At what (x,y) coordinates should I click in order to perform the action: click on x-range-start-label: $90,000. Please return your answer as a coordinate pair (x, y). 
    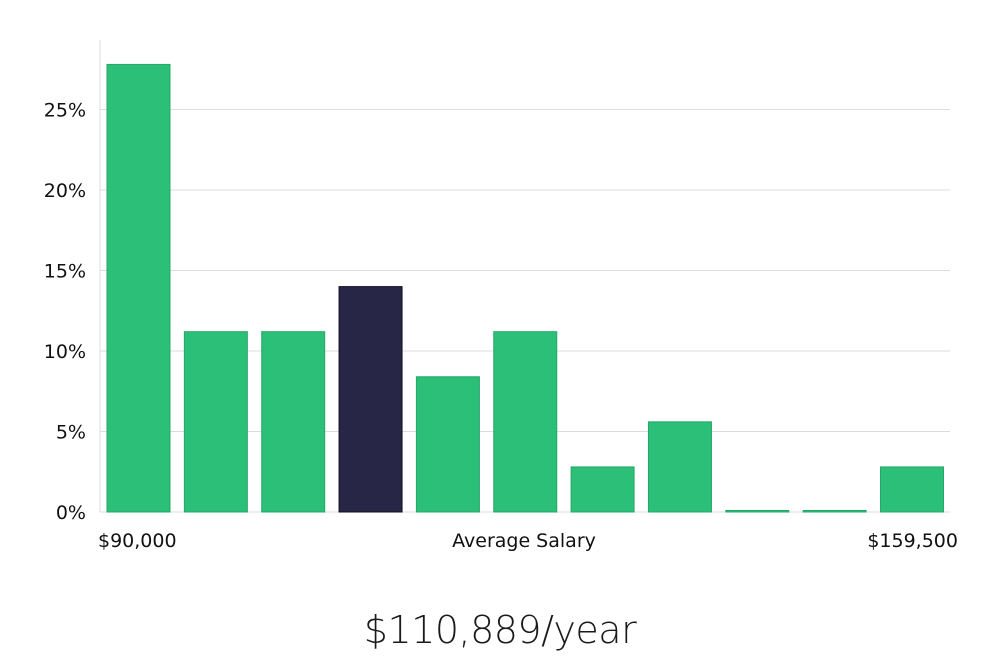
    Looking at the image, I should click on (137, 541).